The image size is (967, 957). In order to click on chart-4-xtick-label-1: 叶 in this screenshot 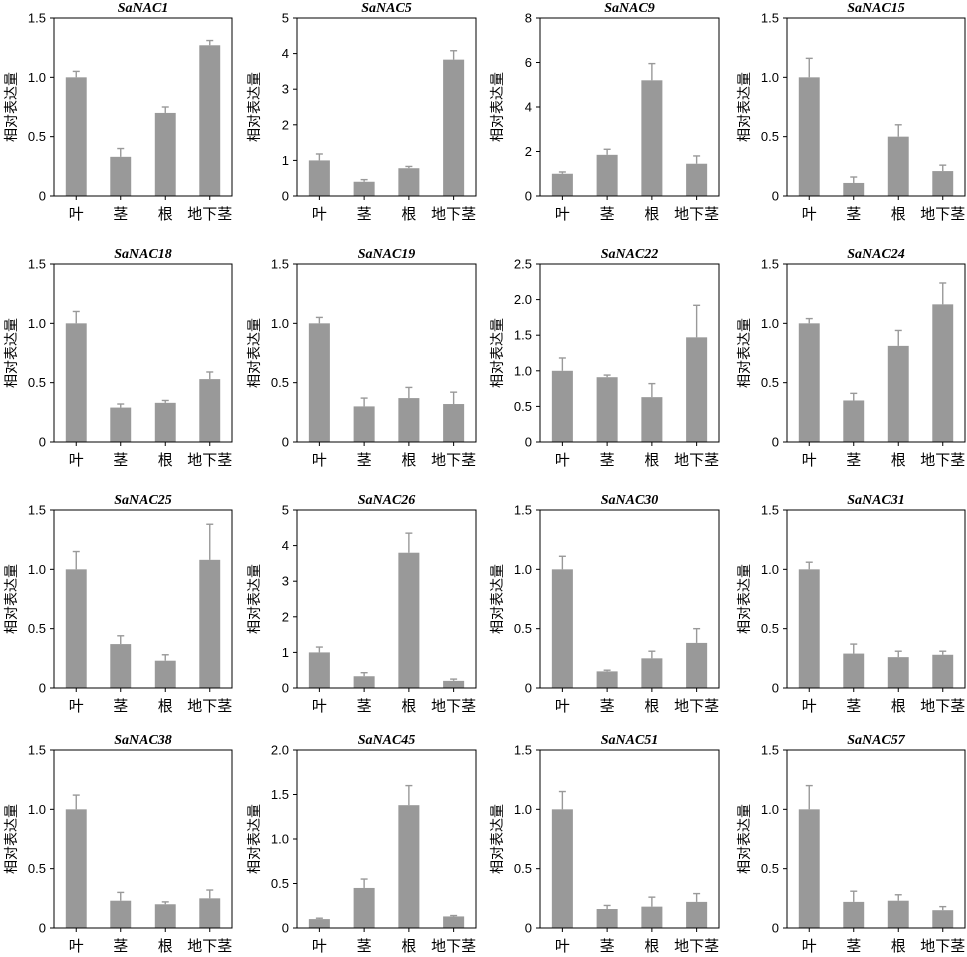, I will do `click(809, 214)`.